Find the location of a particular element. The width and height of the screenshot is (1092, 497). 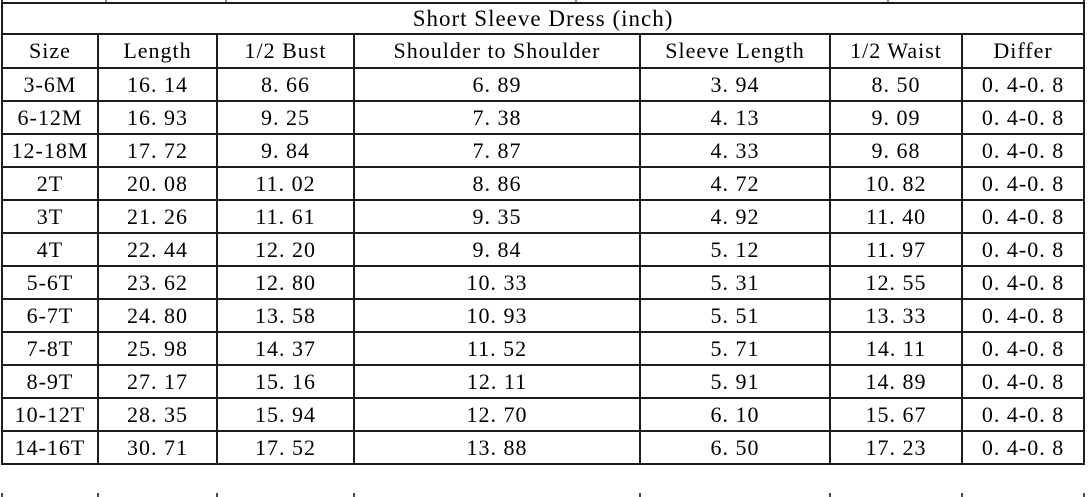

value-cell: 11. 40 is located at coordinates (896, 216).